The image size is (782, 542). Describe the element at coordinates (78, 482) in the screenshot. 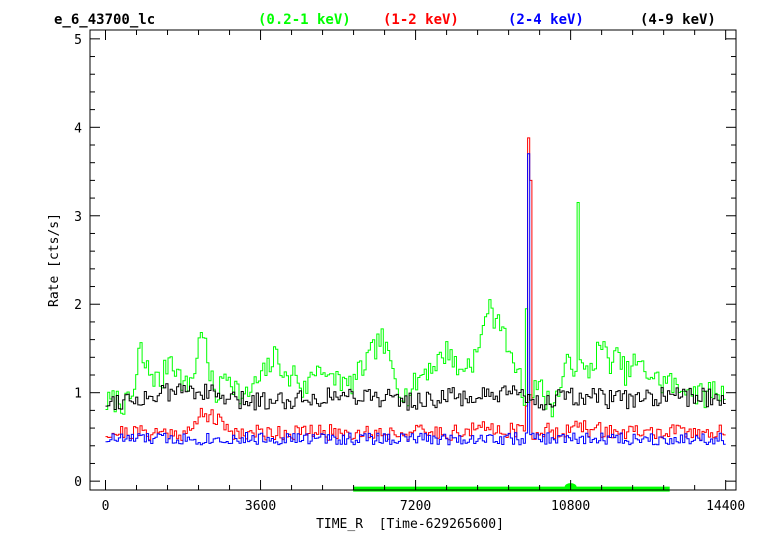

I see `y-tick-label: 0` at that location.